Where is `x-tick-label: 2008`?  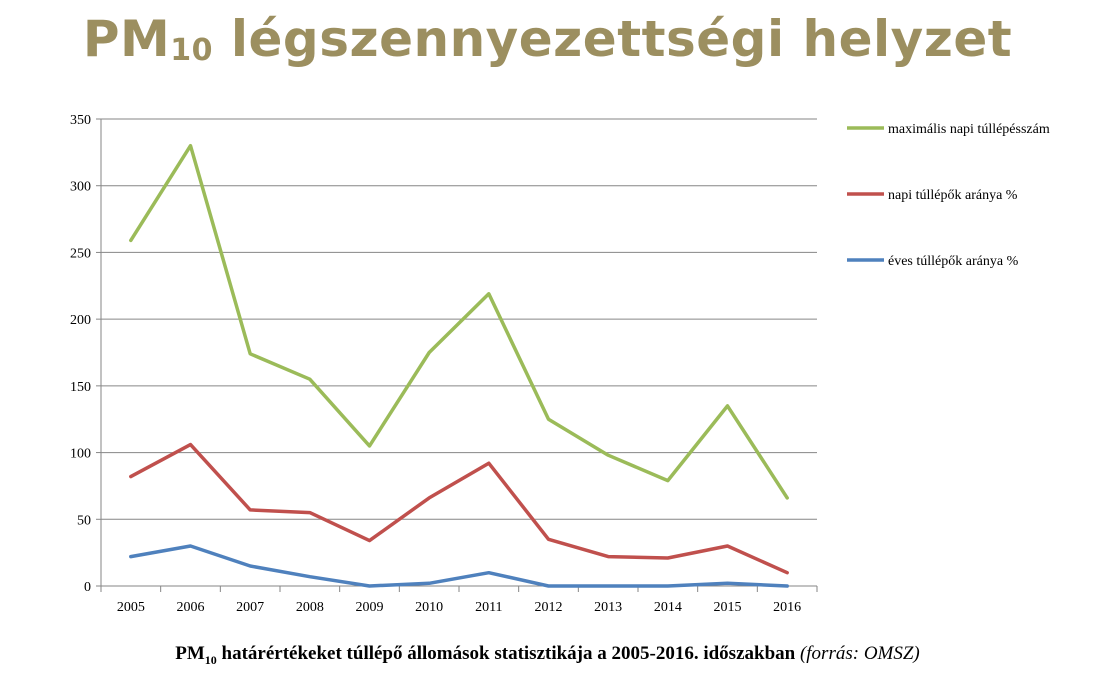 x-tick-label: 2008 is located at coordinates (310, 607).